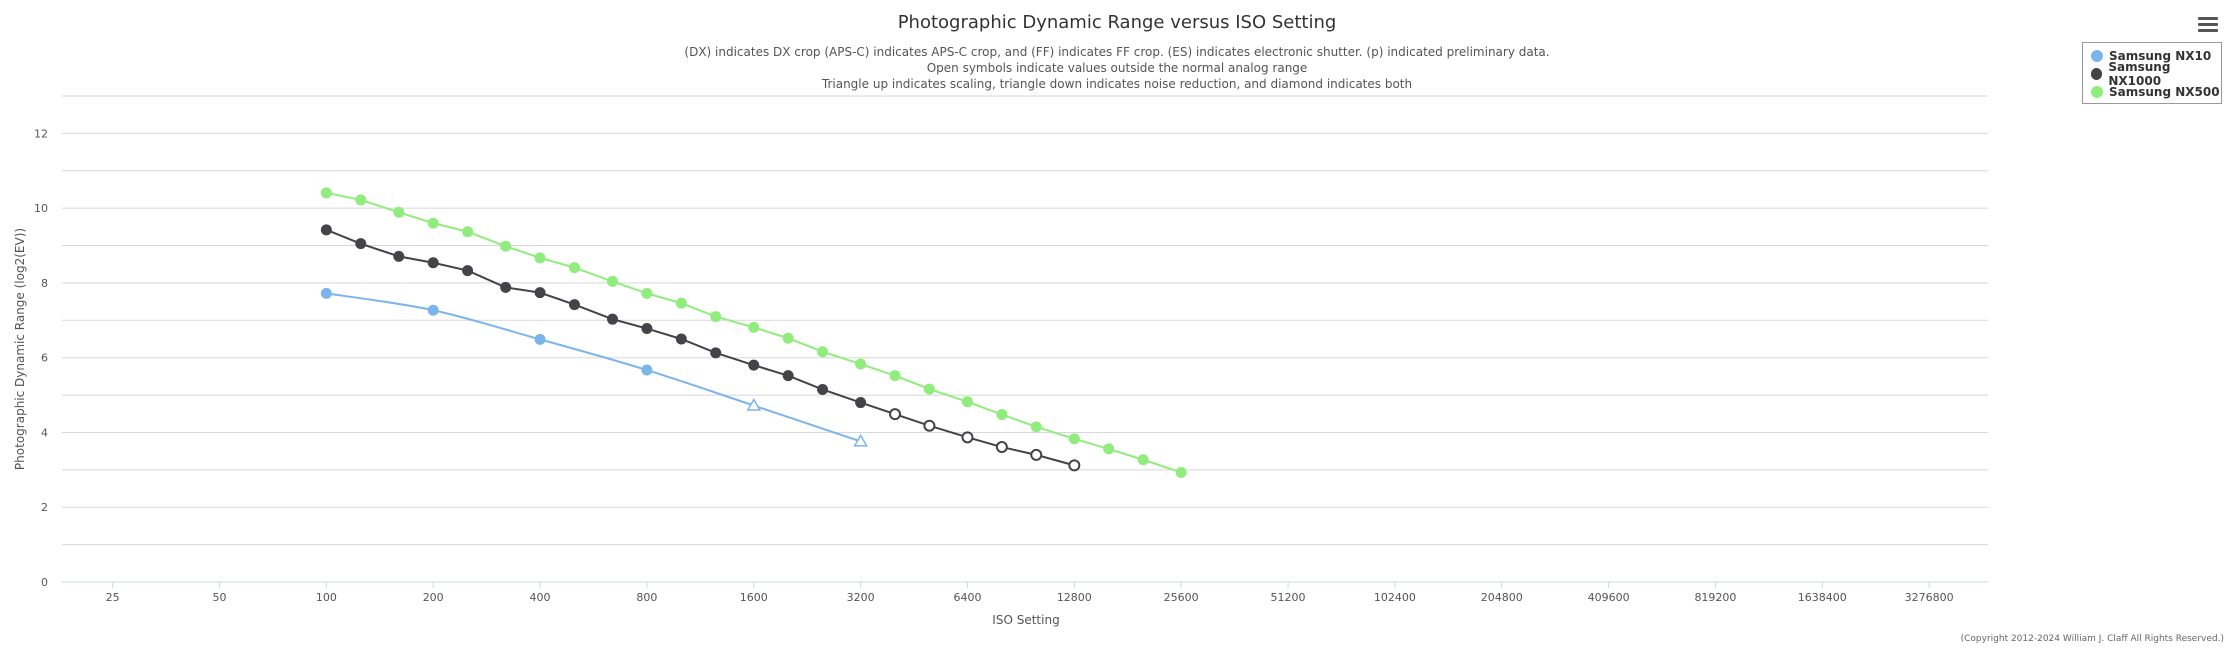 This screenshot has width=2232, height=653. Describe the element at coordinates (540, 597) in the screenshot. I see `x-tick-label: 400` at that location.